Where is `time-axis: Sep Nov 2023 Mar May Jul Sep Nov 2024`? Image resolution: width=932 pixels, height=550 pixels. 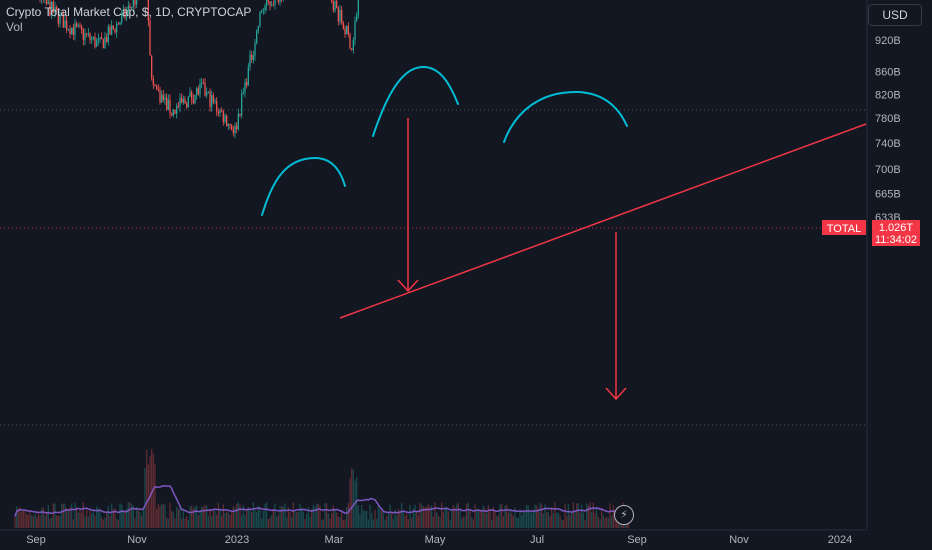 time-axis: Sep Nov 2023 Mar May Jul Sep Nov 2024 is located at coordinates (439, 540).